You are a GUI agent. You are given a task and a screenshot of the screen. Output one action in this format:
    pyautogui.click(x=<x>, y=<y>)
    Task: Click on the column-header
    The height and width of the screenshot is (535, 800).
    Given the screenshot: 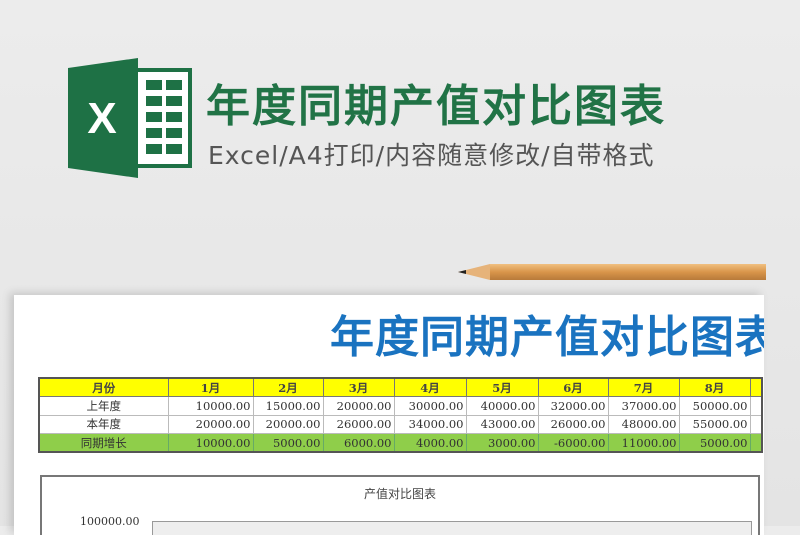 What is the action you would take?
    pyautogui.click(x=756, y=387)
    